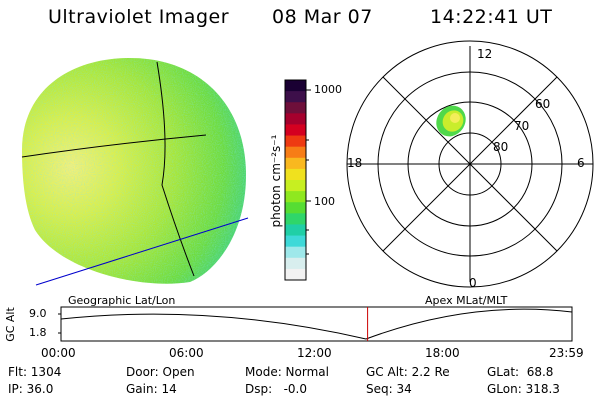 The width and height of the screenshot is (600, 400). Describe the element at coordinates (314, 353) in the screenshot. I see `time-tick-1200: 12:00` at that location.